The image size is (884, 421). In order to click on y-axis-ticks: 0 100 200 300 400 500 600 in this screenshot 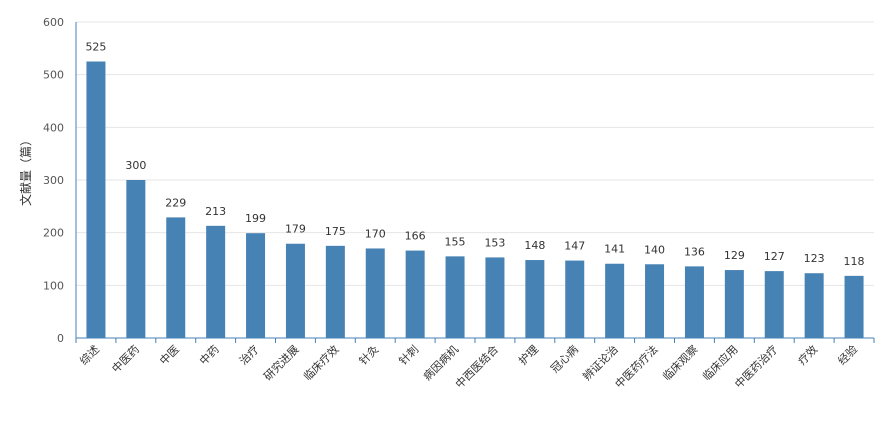, I will do `click(53, 180)`.